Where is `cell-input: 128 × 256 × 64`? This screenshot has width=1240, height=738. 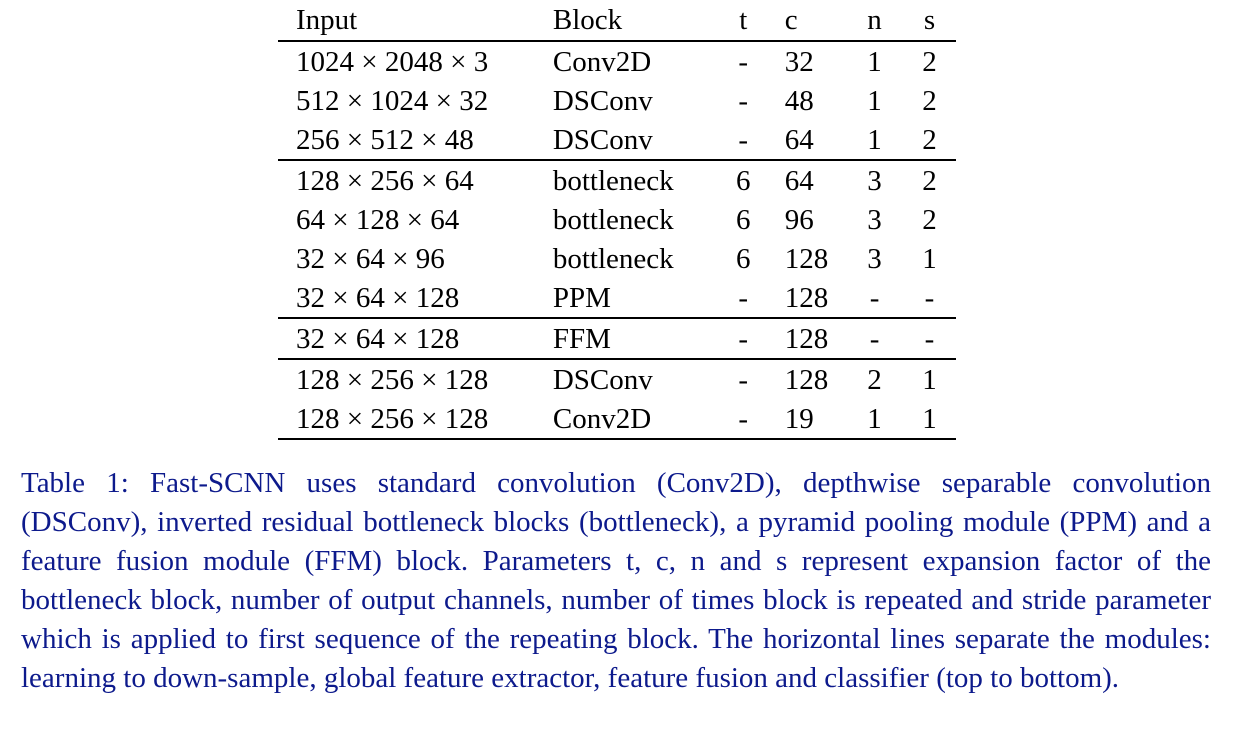 cell-input: 128 × 256 × 64 is located at coordinates (415, 179).